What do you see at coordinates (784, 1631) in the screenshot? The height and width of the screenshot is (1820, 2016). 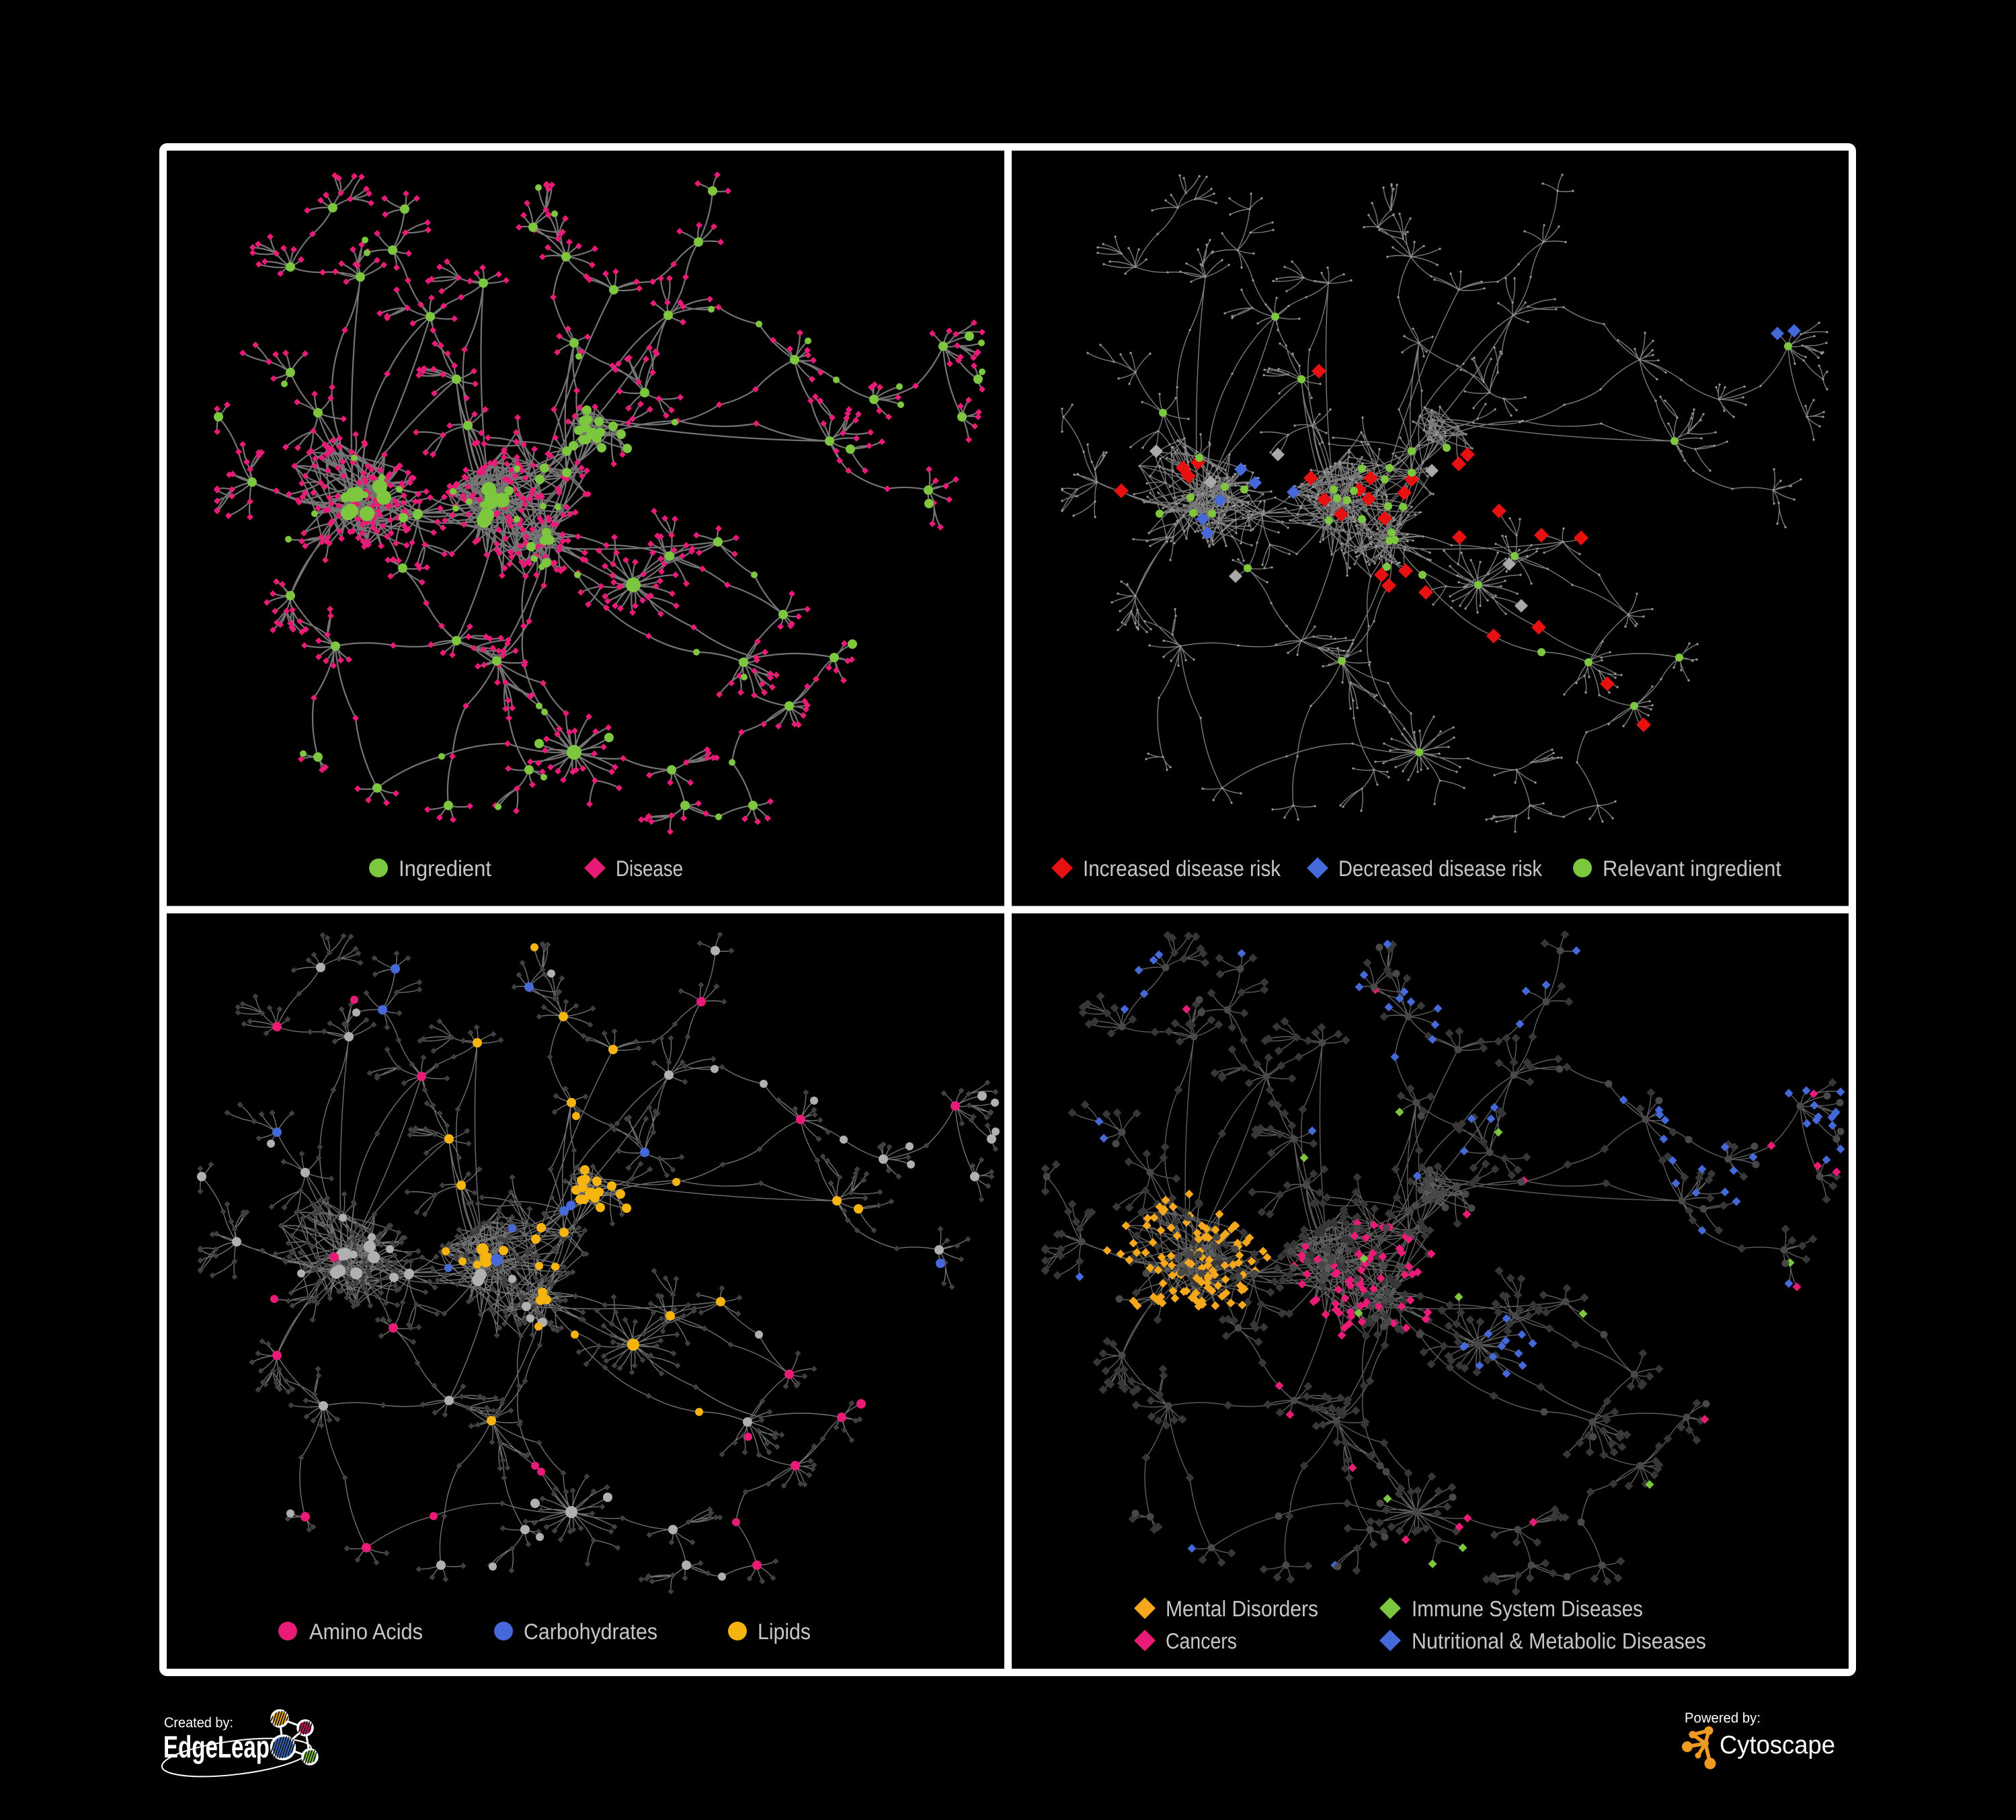 I see `svg-text: Lipids` at bounding box center [784, 1631].